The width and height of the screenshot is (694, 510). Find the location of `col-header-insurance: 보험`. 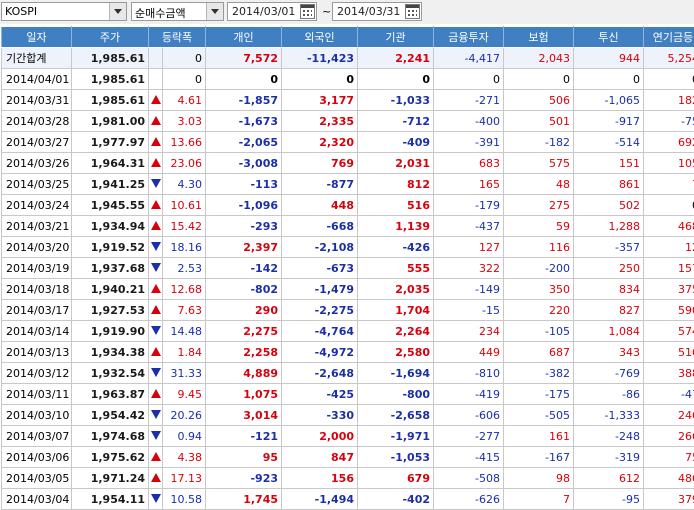

col-header-insurance: 보험 is located at coordinates (539, 37).